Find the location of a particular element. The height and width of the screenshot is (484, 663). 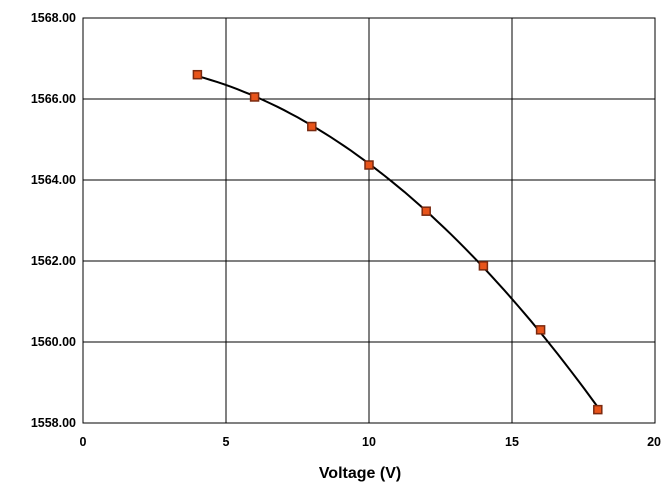

y-tick-label: 1568.00 is located at coordinates (53, 18).